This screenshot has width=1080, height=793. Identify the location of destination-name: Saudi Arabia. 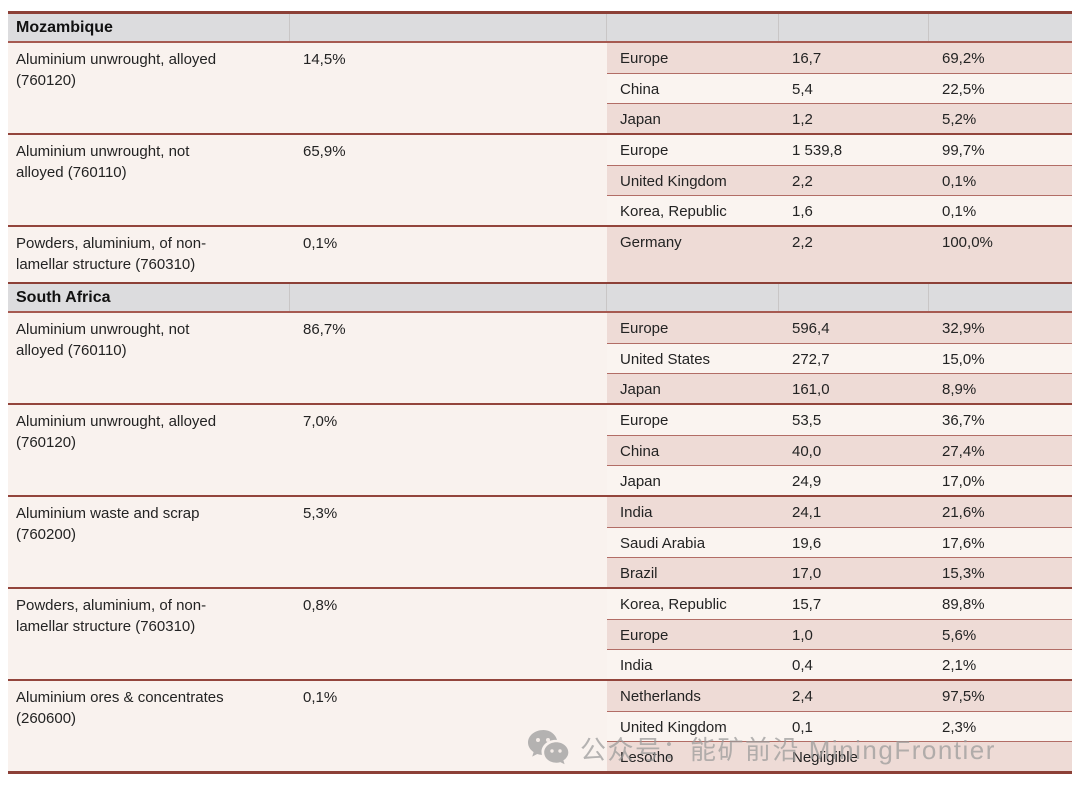
(663, 543).